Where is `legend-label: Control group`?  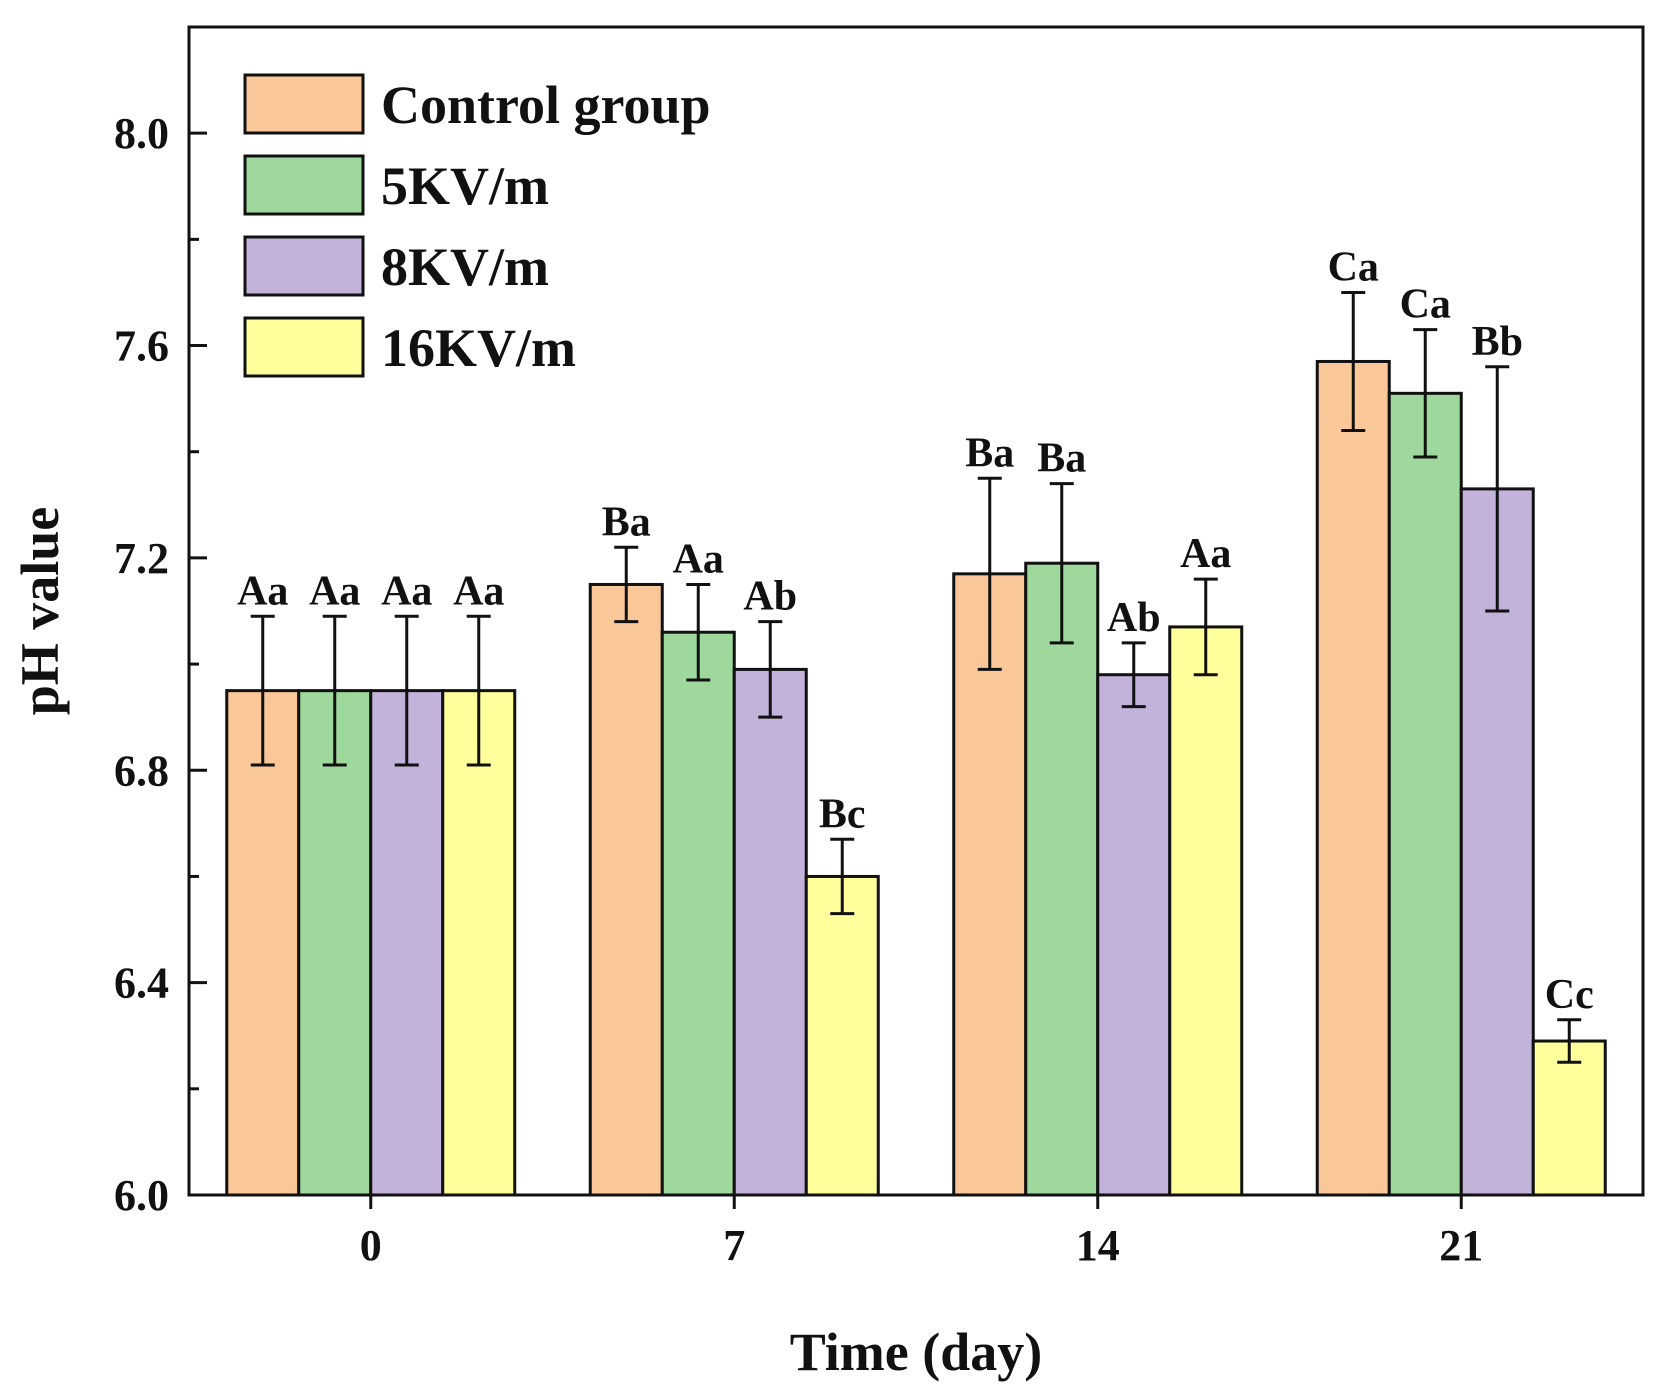 legend-label: Control group is located at coordinates (546, 105).